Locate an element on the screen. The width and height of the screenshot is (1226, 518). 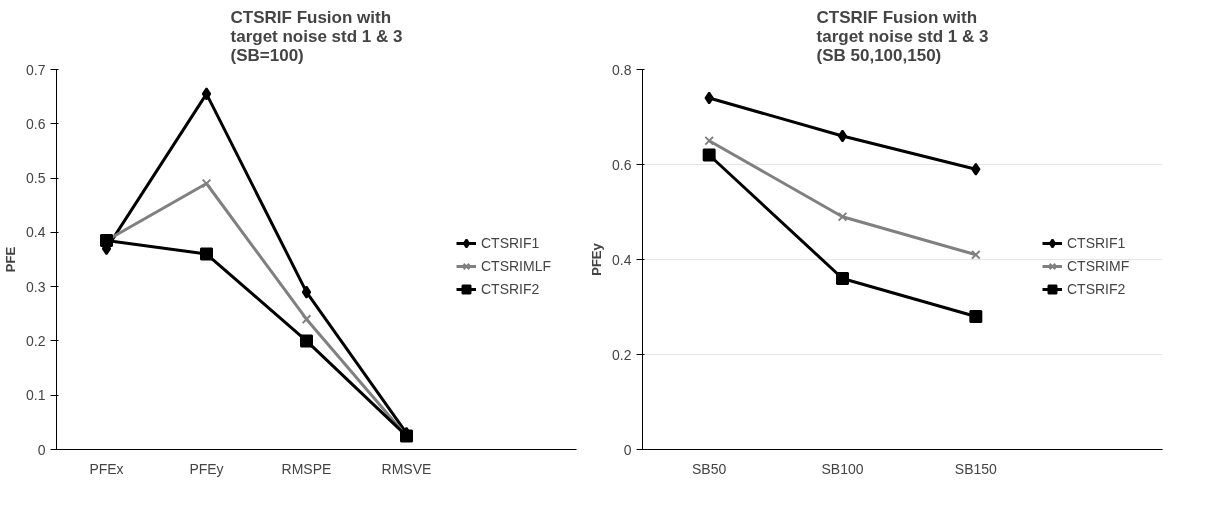
x-tick-label: SB150 is located at coordinates (976, 468).